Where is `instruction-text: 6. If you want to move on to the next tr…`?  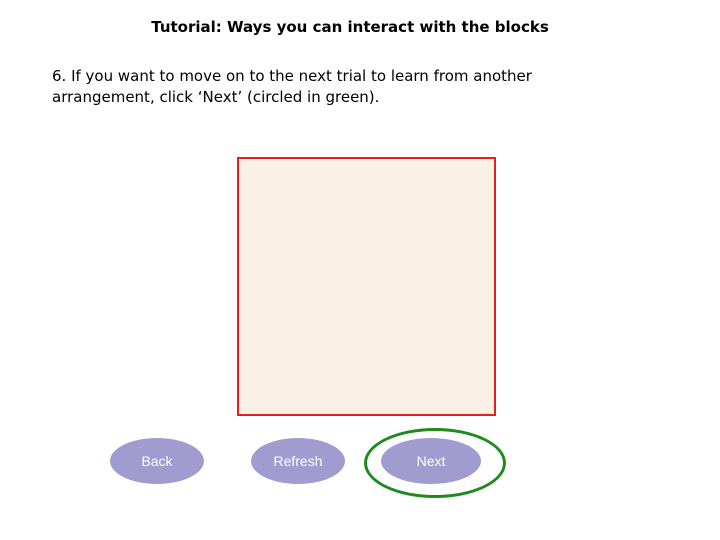 instruction-text: 6. If you want to move on to the next tr… is located at coordinates (292, 86).